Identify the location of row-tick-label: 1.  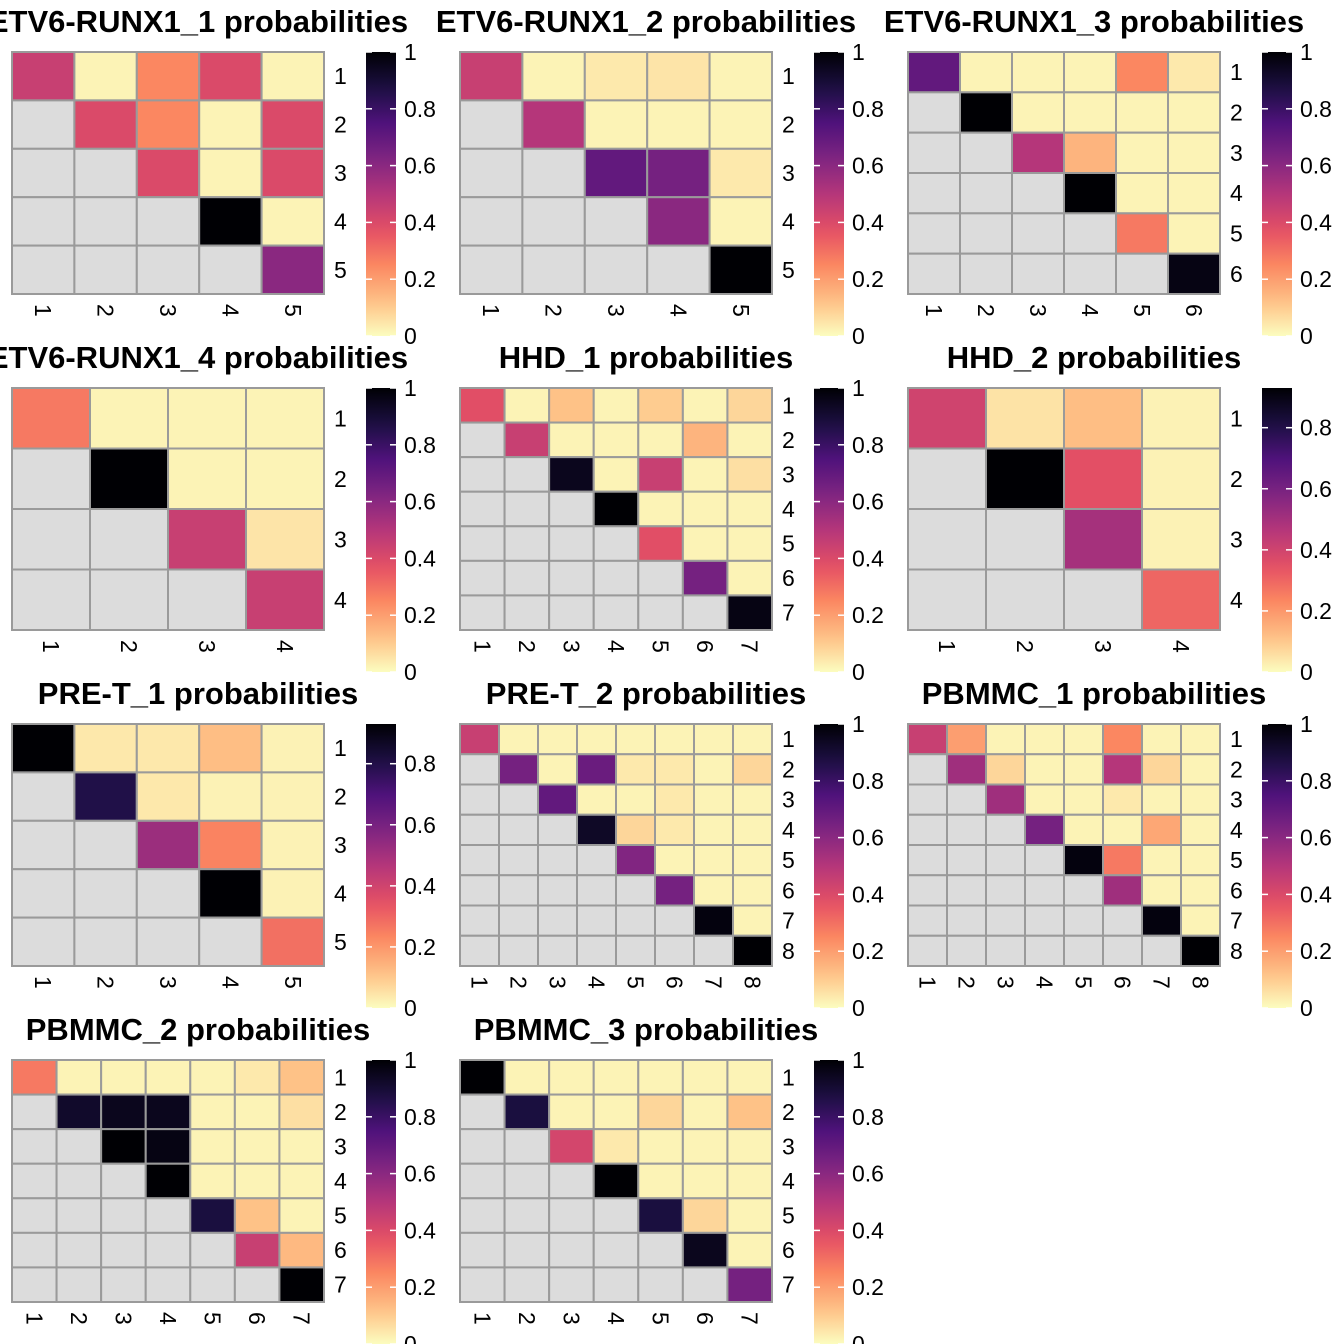
(340, 418).